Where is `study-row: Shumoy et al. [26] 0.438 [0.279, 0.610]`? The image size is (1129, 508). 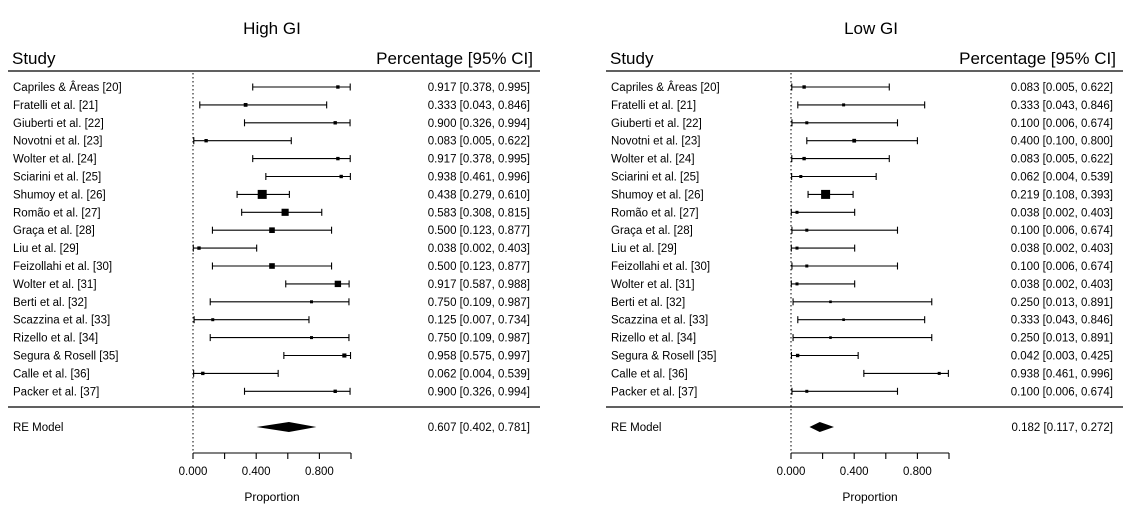
study-row: Shumoy et al. [26] 0.438 [0.279, 0.610] is located at coordinates (271, 195).